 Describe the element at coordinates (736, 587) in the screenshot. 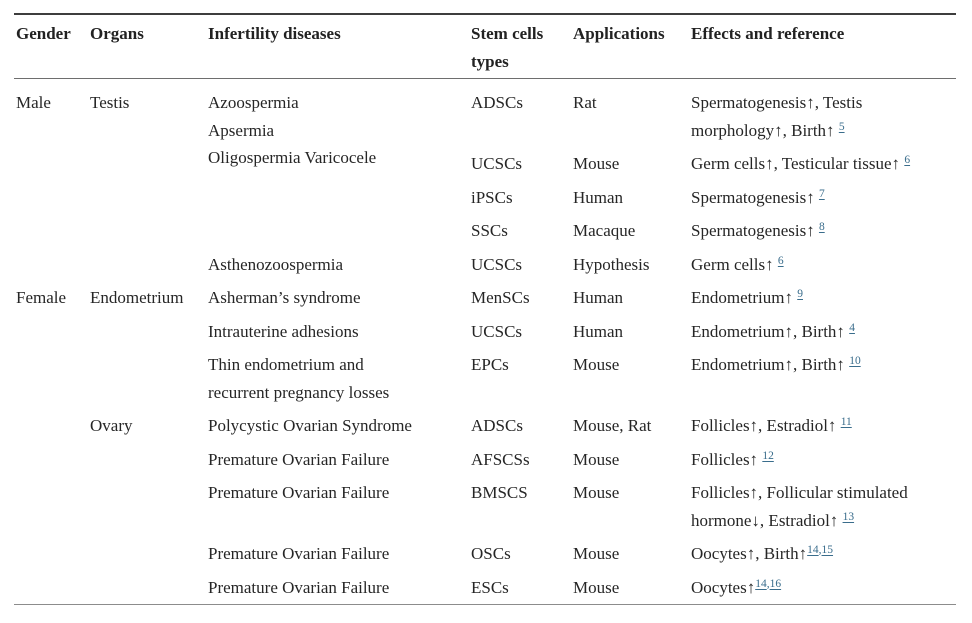

I see `effects-cell: Oocytes↑14,16` at that location.